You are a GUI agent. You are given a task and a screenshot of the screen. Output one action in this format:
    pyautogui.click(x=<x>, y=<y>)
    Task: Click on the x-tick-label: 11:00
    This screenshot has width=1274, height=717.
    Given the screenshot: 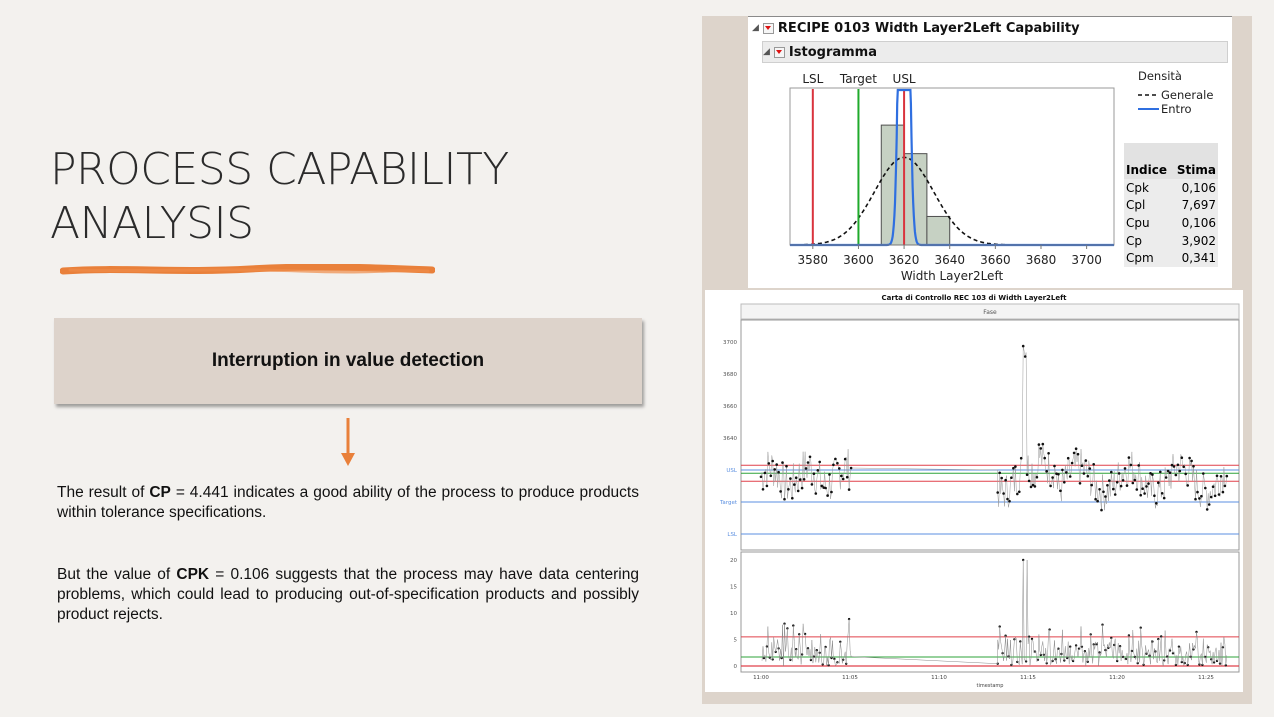 What is the action you would take?
    pyautogui.click(x=761, y=678)
    